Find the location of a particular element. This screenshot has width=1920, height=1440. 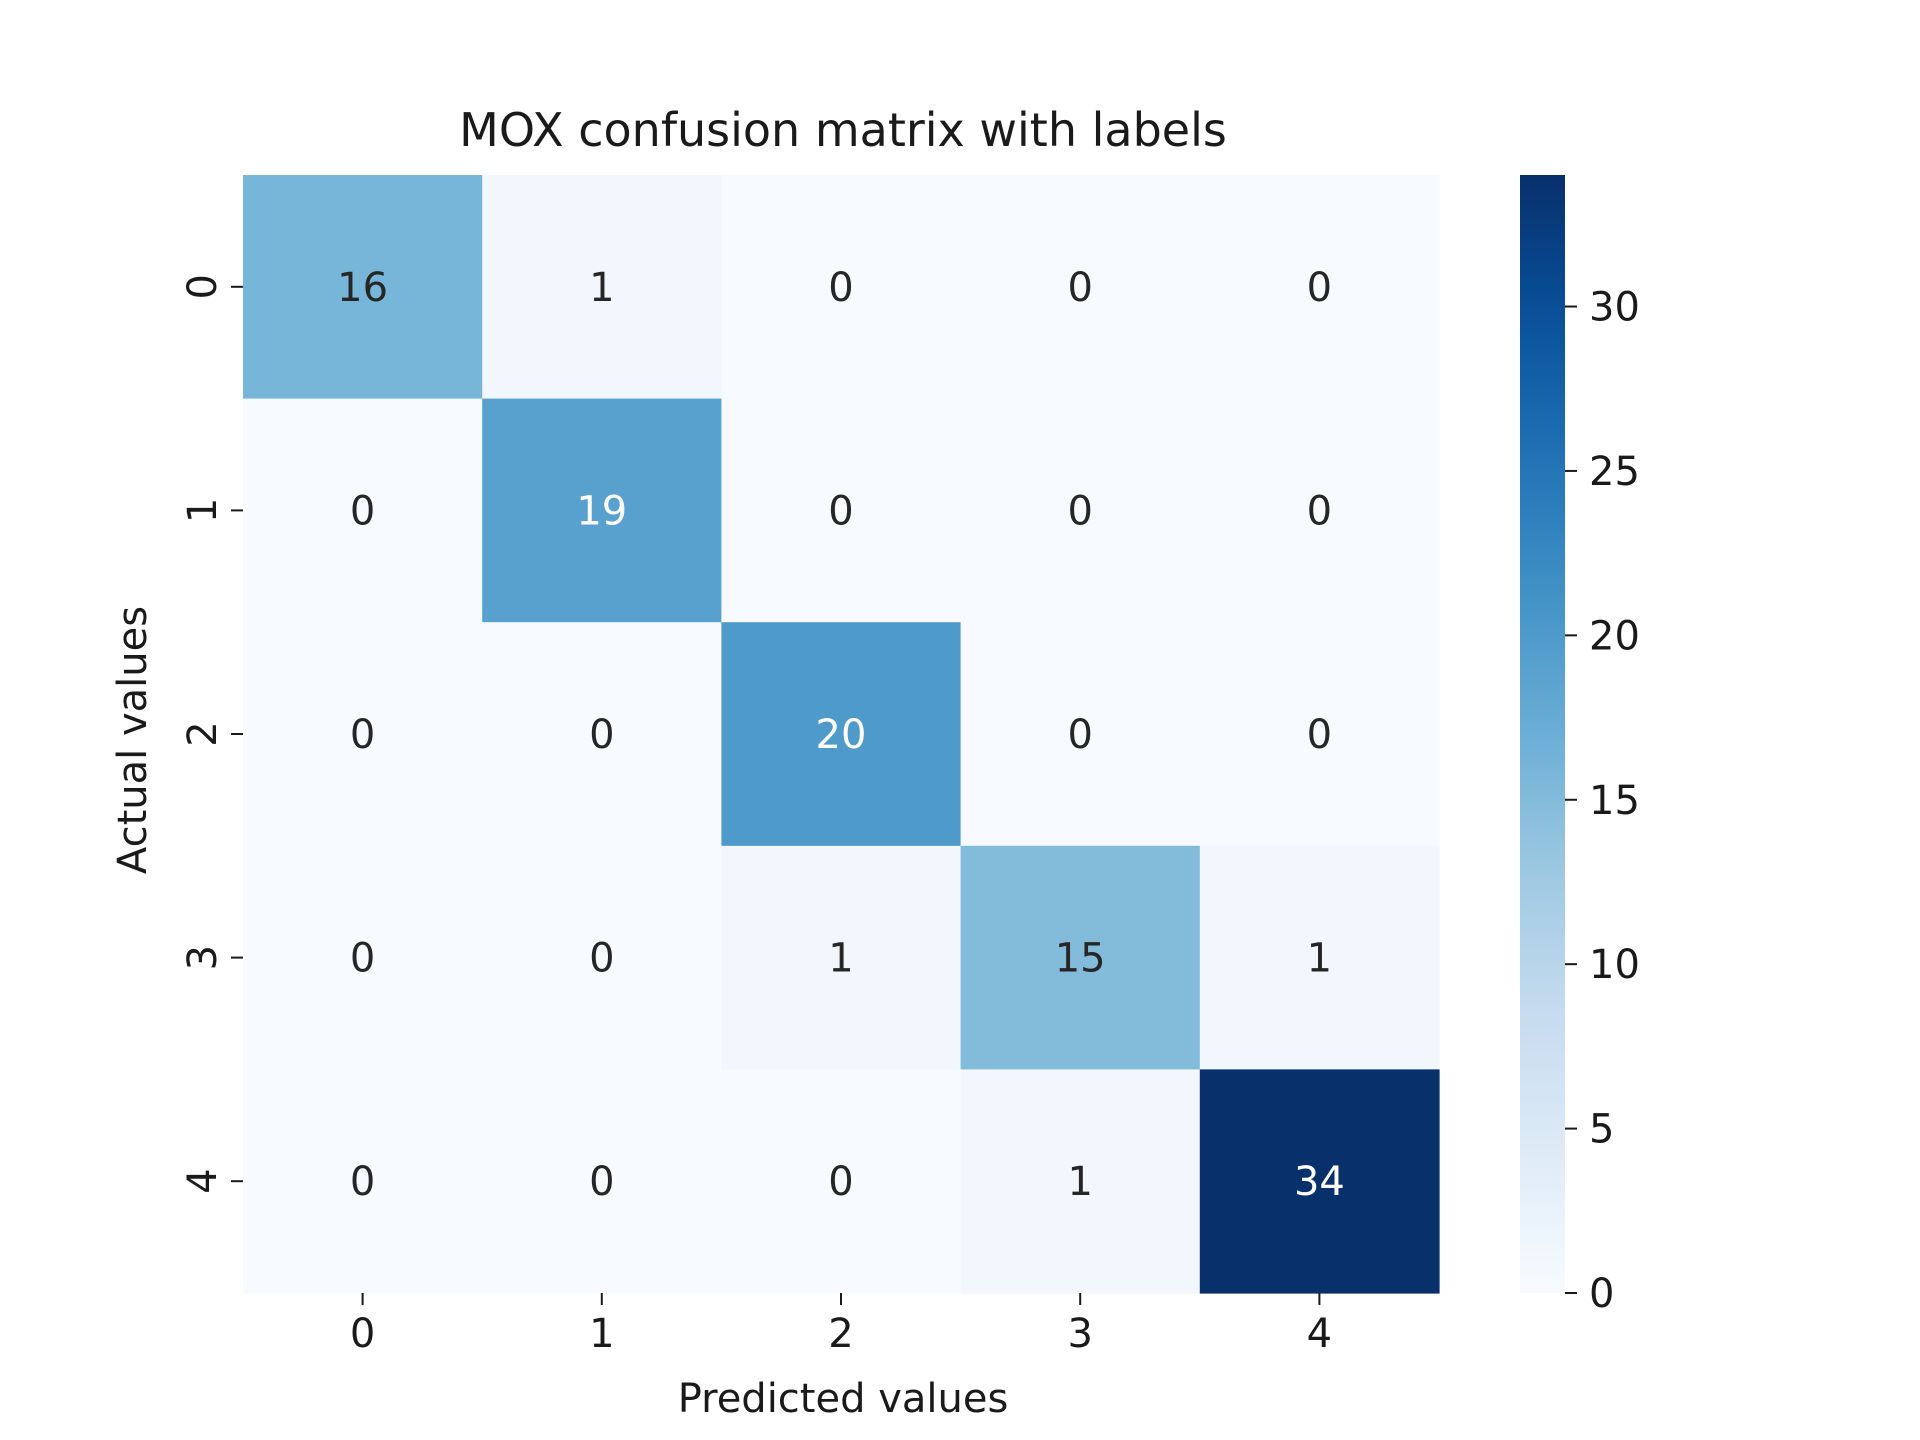

x-tick-label: 1 is located at coordinates (601, 1334).